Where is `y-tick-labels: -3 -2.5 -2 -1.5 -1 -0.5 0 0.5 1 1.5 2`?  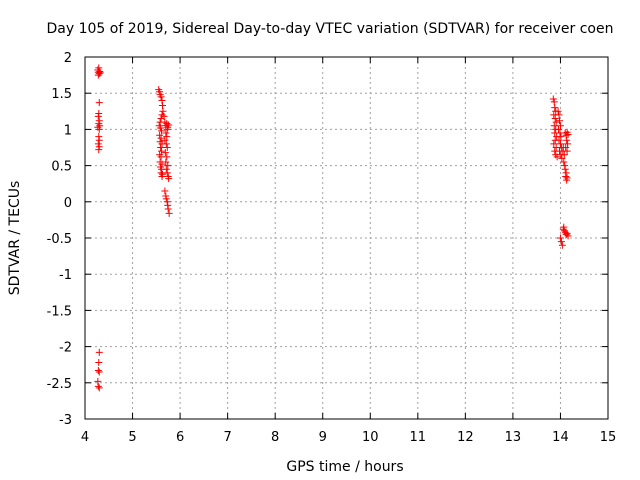
y-tick-labels: -3 -2.5 -2 -1.5 -1 -0.5 0 0.5 1 1.5 2 is located at coordinates (59, 239).